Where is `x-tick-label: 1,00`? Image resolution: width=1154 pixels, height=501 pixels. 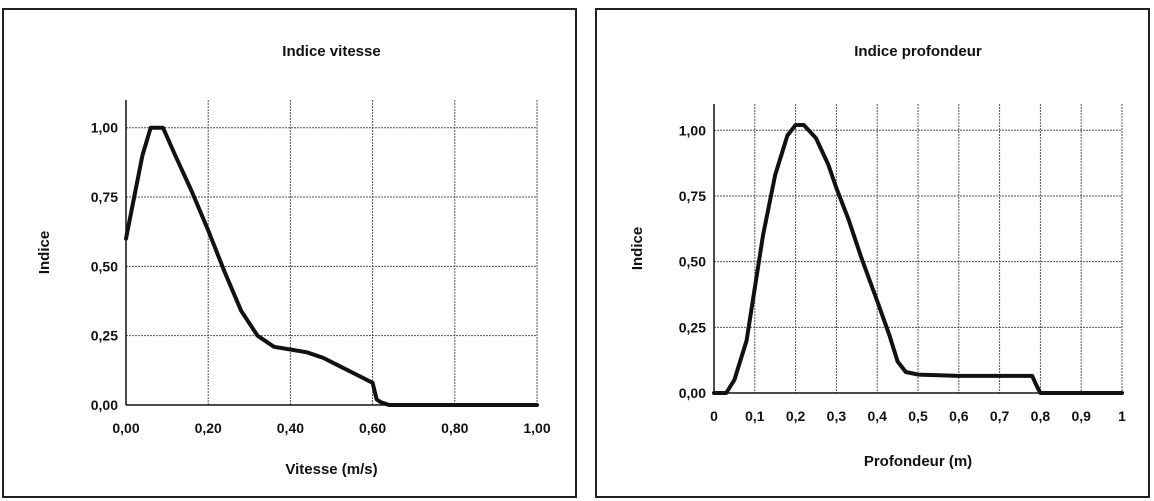 x-tick-label: 1,00 is located at coordinates (536, 428).